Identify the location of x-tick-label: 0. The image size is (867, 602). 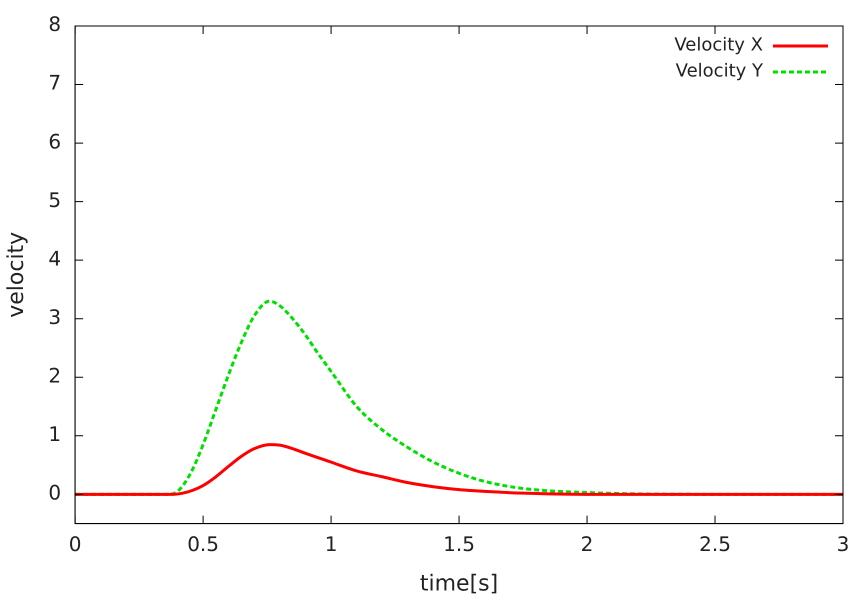
(75, 544).